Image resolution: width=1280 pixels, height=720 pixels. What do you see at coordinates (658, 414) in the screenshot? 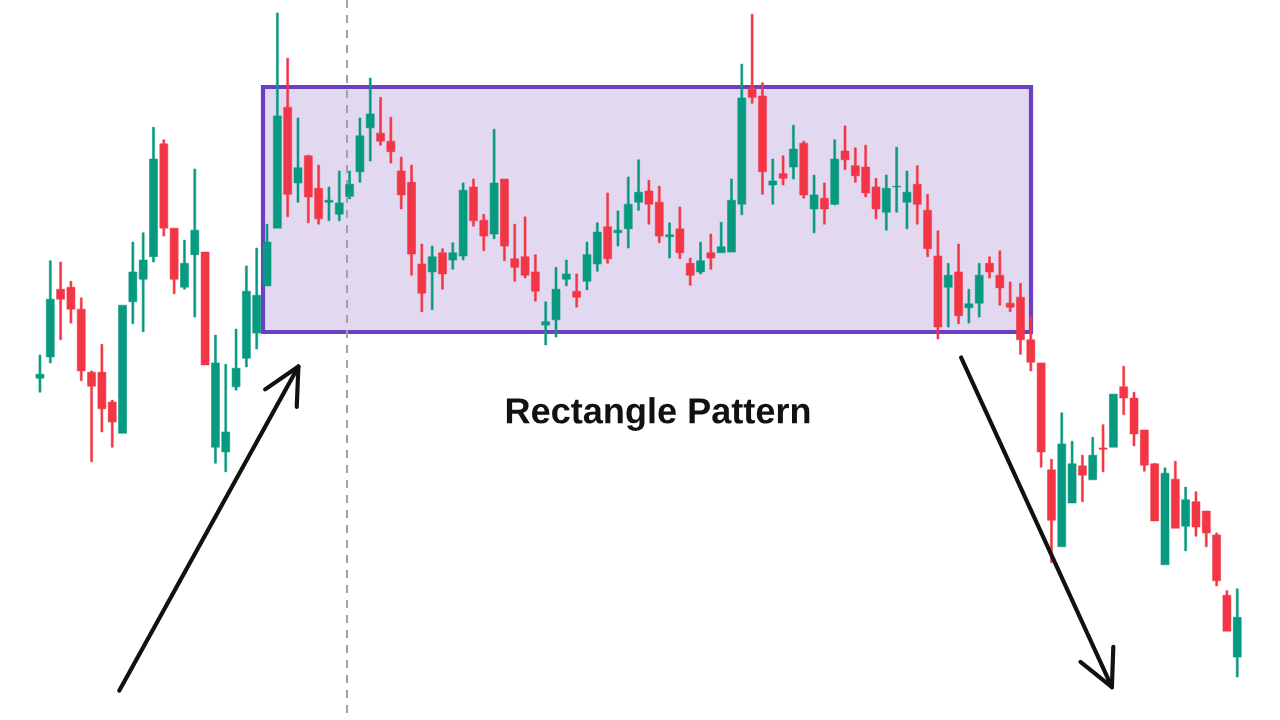
I see `annotation: Rectangle Pattern` at bounding box center [658, 414].